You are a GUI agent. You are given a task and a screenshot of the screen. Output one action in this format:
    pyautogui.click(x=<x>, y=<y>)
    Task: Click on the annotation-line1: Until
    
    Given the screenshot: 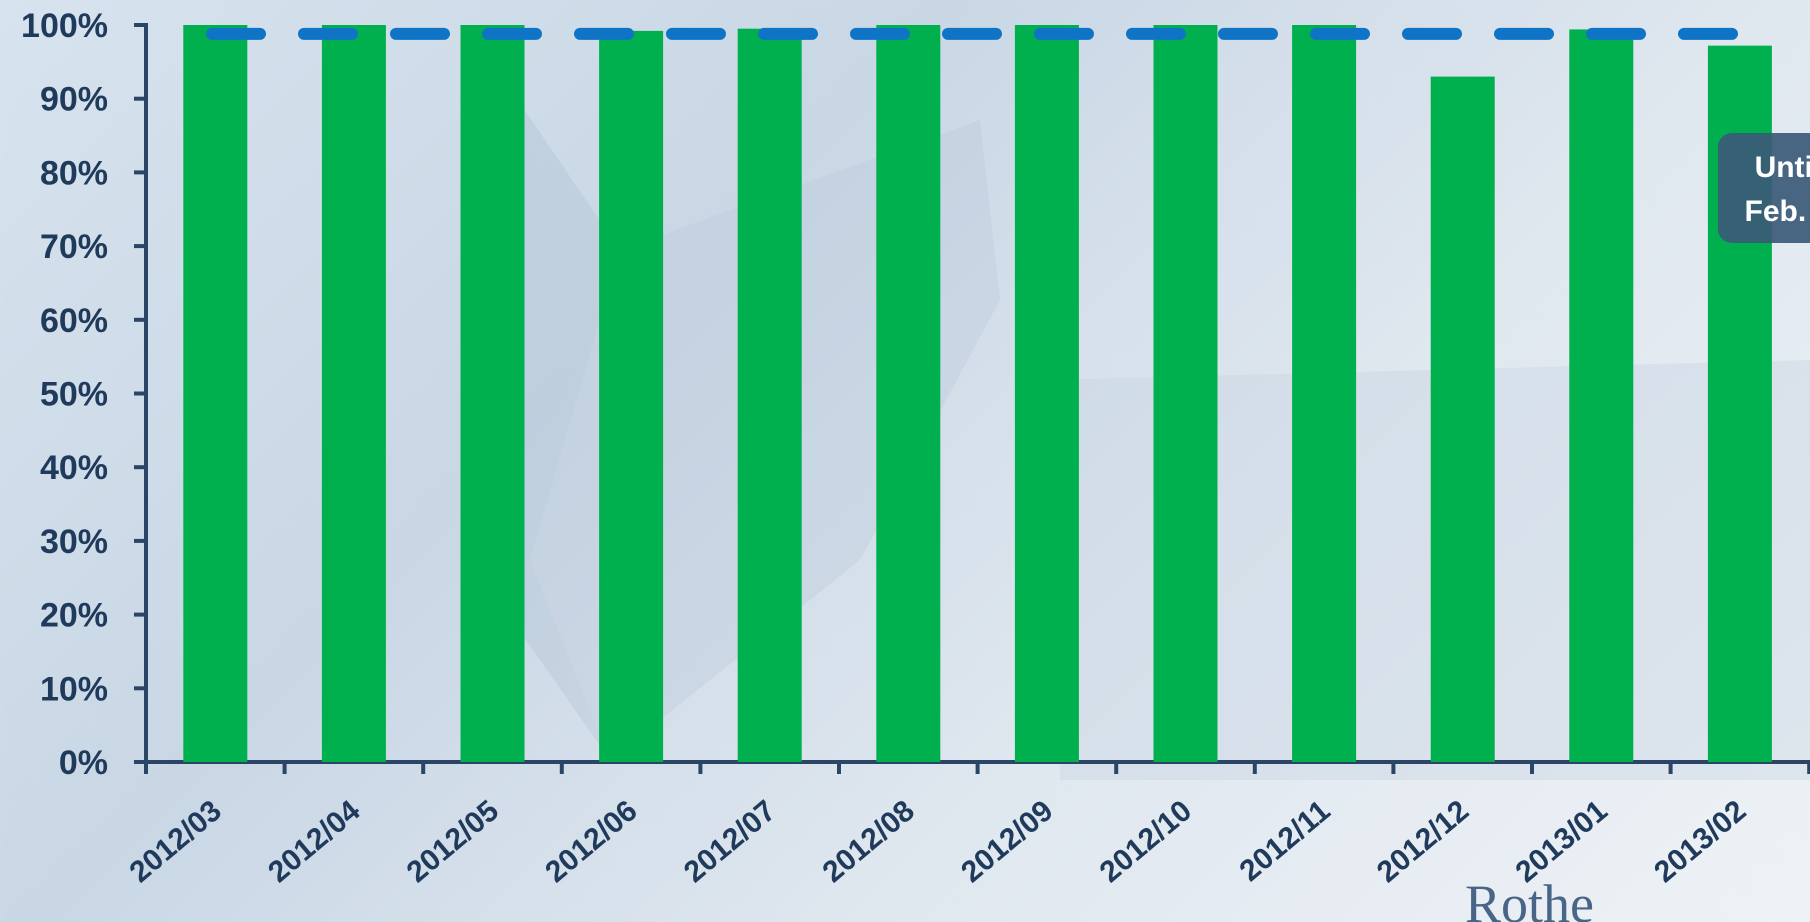 What is the action you would take?
    pyautogui.click(x=1782, y=167)
    